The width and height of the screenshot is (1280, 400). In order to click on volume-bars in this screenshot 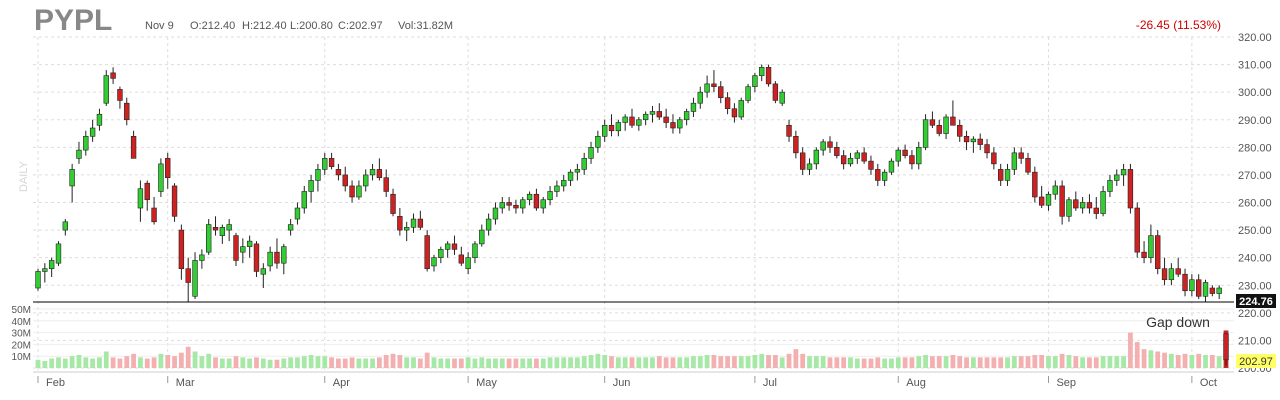, I will do `click(632, 349)`.